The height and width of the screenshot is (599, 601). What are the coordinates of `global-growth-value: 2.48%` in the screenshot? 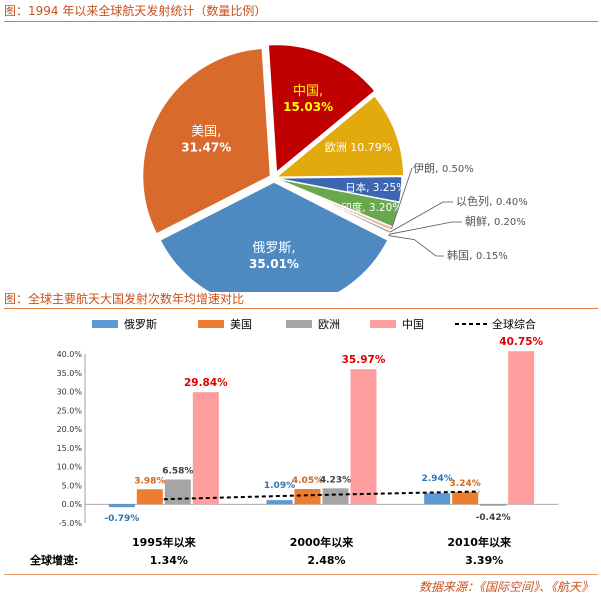 It's located at (326, 560).